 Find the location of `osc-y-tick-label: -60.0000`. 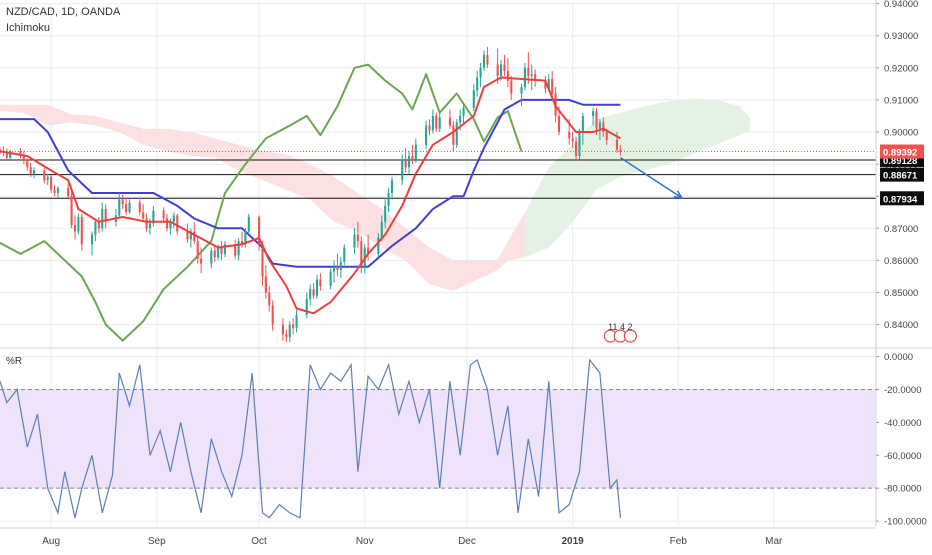

osc-y-tick-label: -60.0000 is located at coordinates (903, 456).